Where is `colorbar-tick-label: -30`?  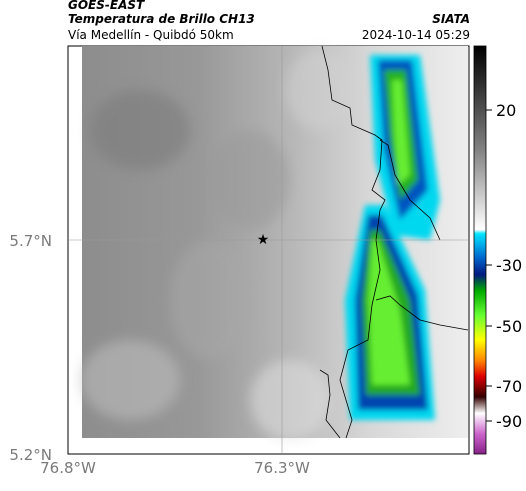 colorbar-tick-label: -30 is located at coordinates (509, 265).